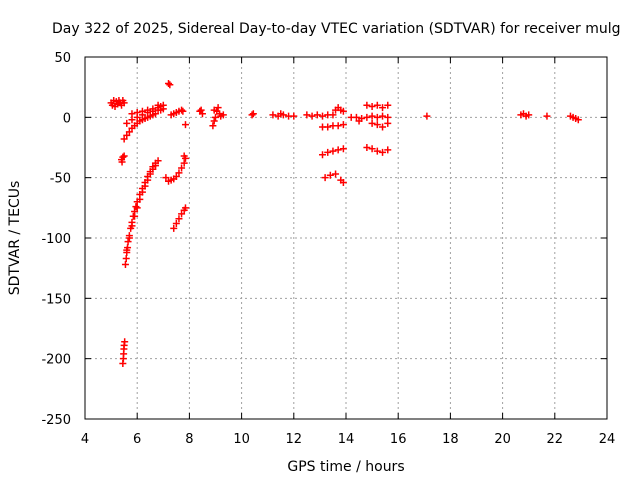  What do you see at coordinates (398, 439) in the screenshot?
I see `x-tick-label: 16` at bounding box center [398, 439].